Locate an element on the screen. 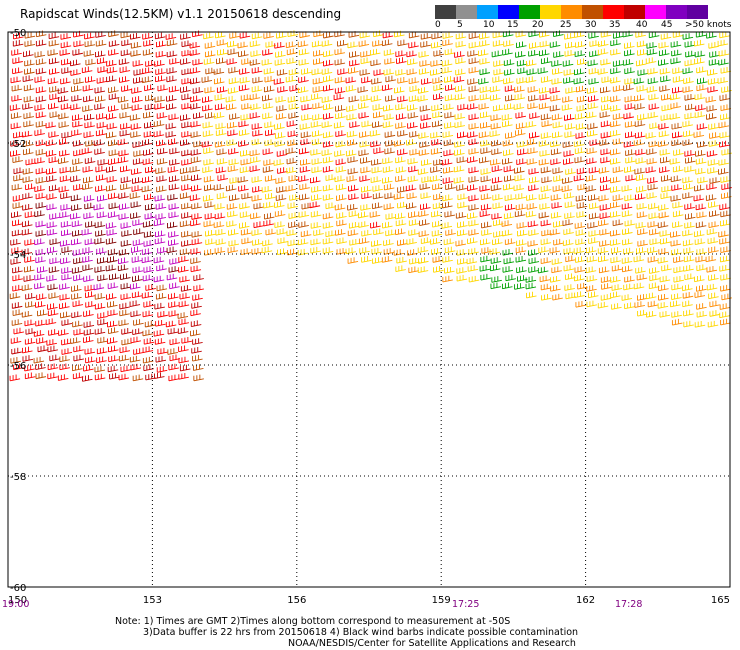 This screenshot has height=650, width=740. color-scale-swatch is located at coordinates (571, 12).